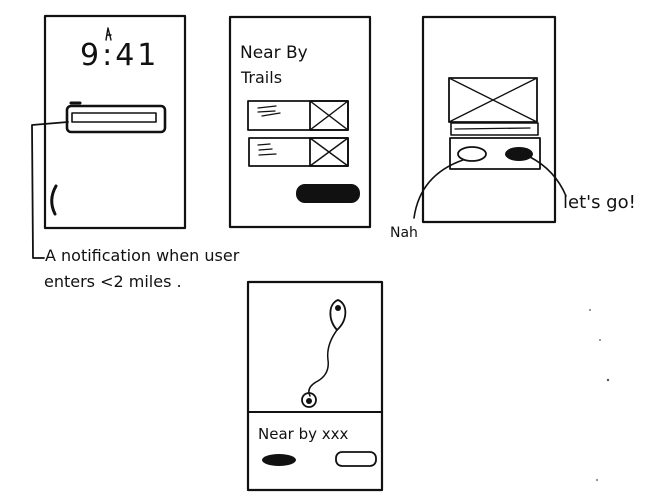 The width and height of the screenshot is (669, 500). Describe the element at coordinates (548, 176) in the screenshot. I see `lets-go-pointer-line` at that location.